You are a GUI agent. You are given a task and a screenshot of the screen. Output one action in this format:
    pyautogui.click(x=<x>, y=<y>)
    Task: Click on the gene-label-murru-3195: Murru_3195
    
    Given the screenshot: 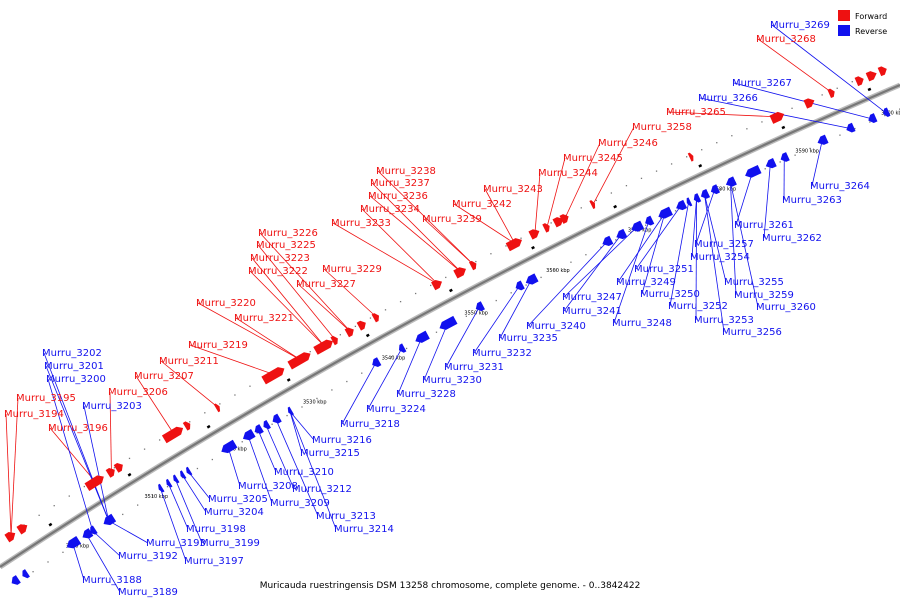 What is the action you would take?
    pyautogui.click(x=46, y=398)
    